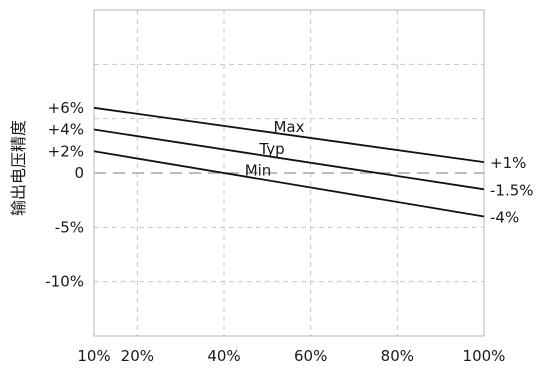 The image size is (540, 368). Describe the element at coordinates (258, 171) in the screenshot. I see `series-name-min: Min` at that location.